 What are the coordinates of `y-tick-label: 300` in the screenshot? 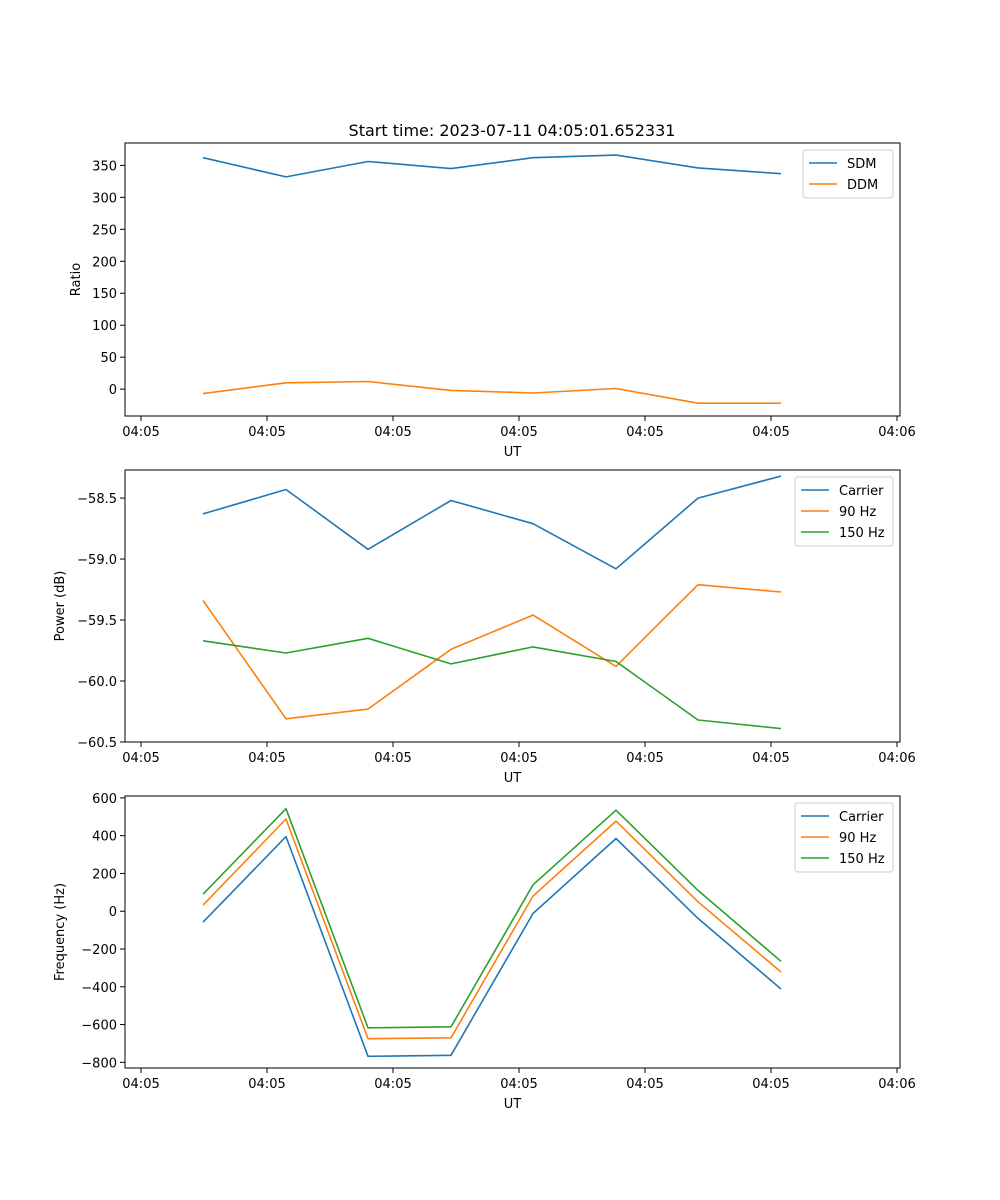 It's located at (104, 198).